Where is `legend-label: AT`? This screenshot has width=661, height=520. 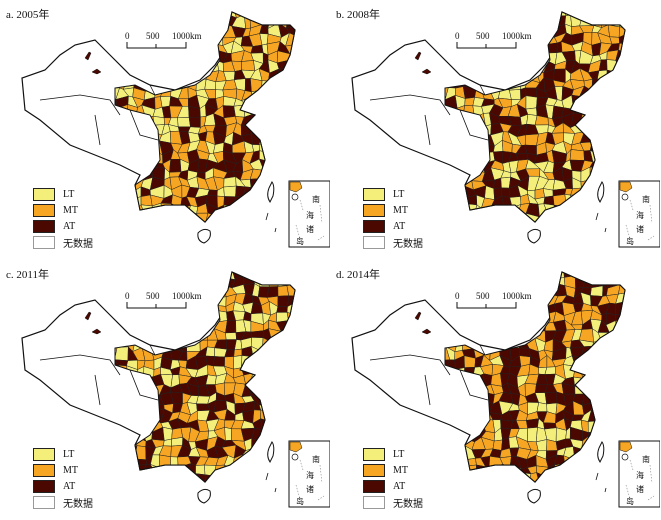 legend-label: AT is located at coordinates (399, 486).